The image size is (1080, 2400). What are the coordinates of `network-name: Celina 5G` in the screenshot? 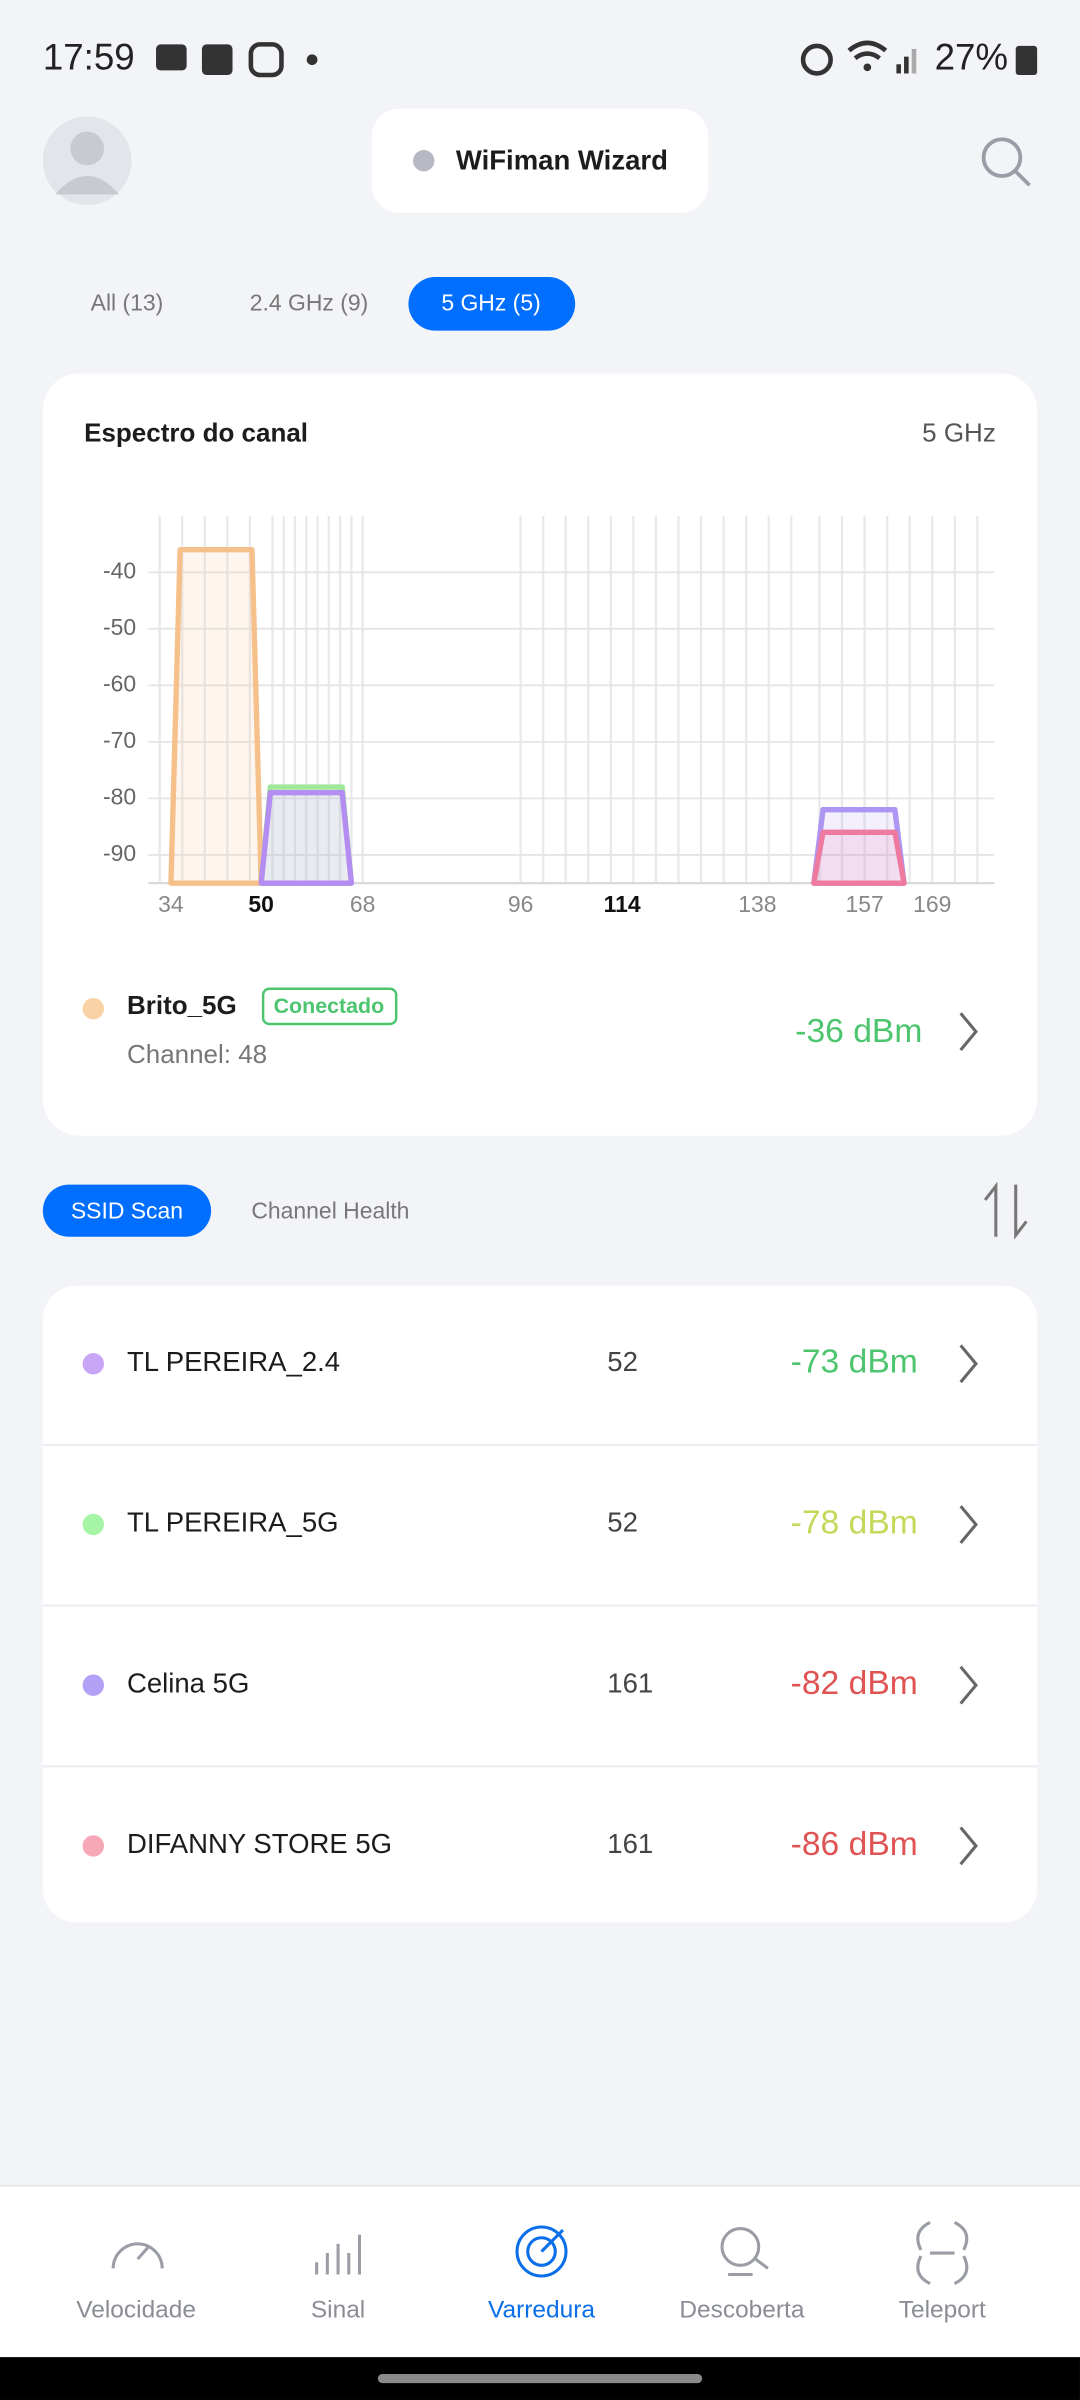 It's located at (188, 1682).